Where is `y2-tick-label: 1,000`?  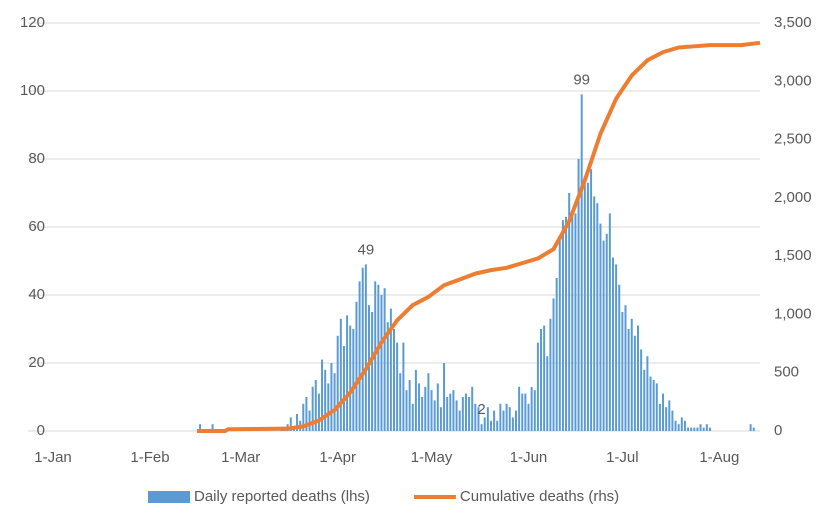 y2-tick-label: 1,000 is located at coordinates (793, 313).